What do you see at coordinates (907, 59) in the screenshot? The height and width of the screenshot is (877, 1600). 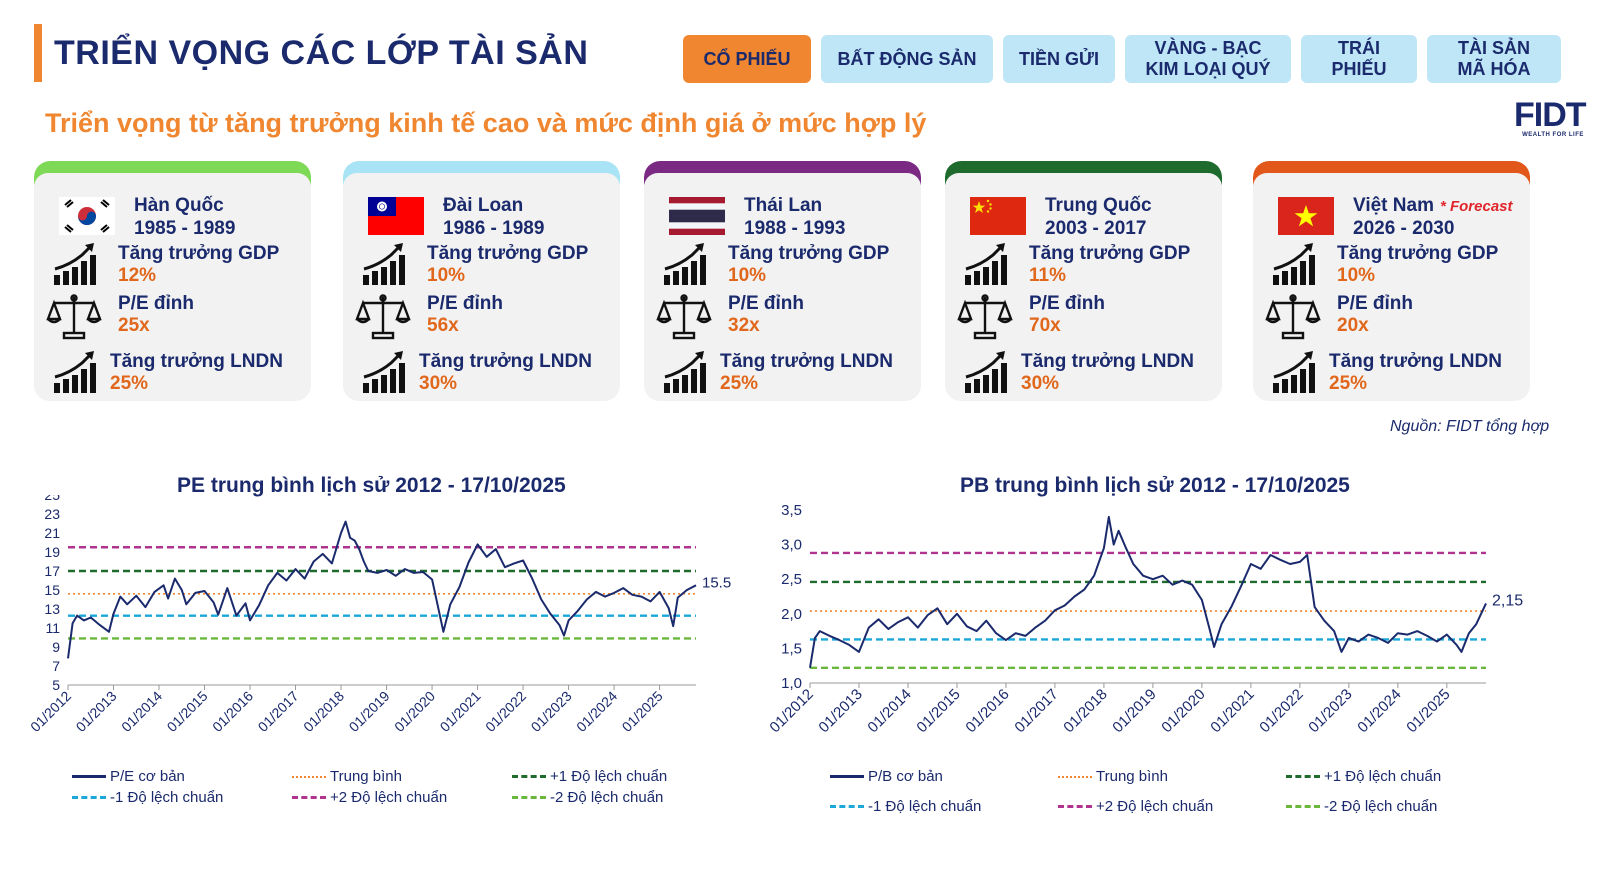 I see `tab-bat-dong-san: BẤT ĐỘNG SẢN` at bounding box center [907, 59].